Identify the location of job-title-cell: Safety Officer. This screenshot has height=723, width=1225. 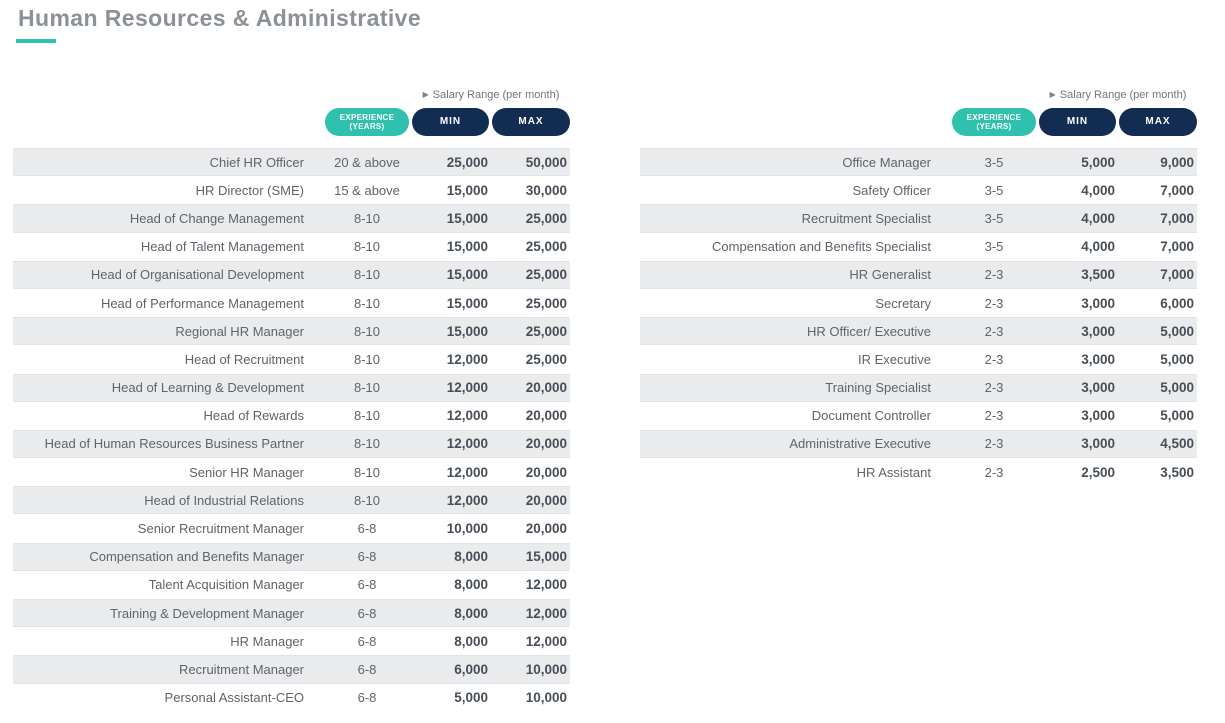
(891, 190).